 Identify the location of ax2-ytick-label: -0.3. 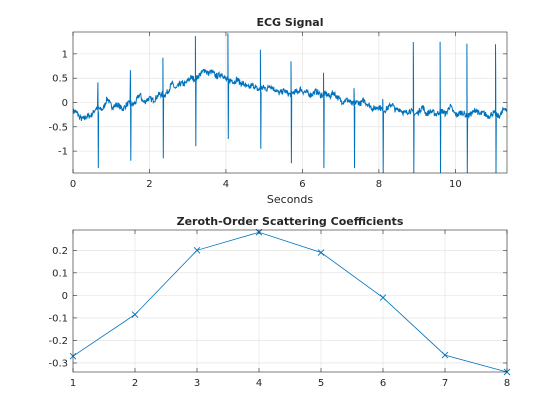
(58, 363).